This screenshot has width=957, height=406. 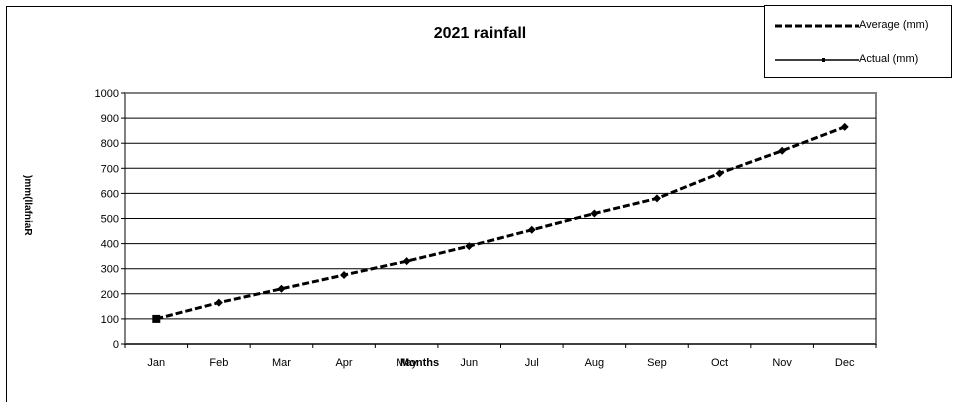 I want to click on x-tick-label: Mar, so click(x=281, y=363).